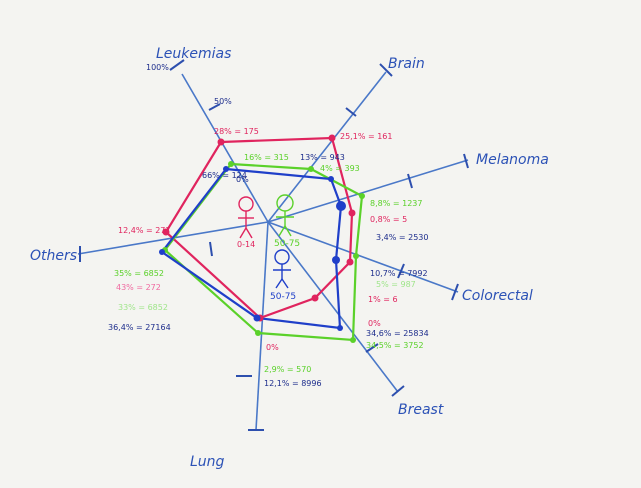 The width and height of the screenshot is (641, 488). Describe the element at coordinates (353, 340) in the screenshot. I see `green-point-breast` at that location.